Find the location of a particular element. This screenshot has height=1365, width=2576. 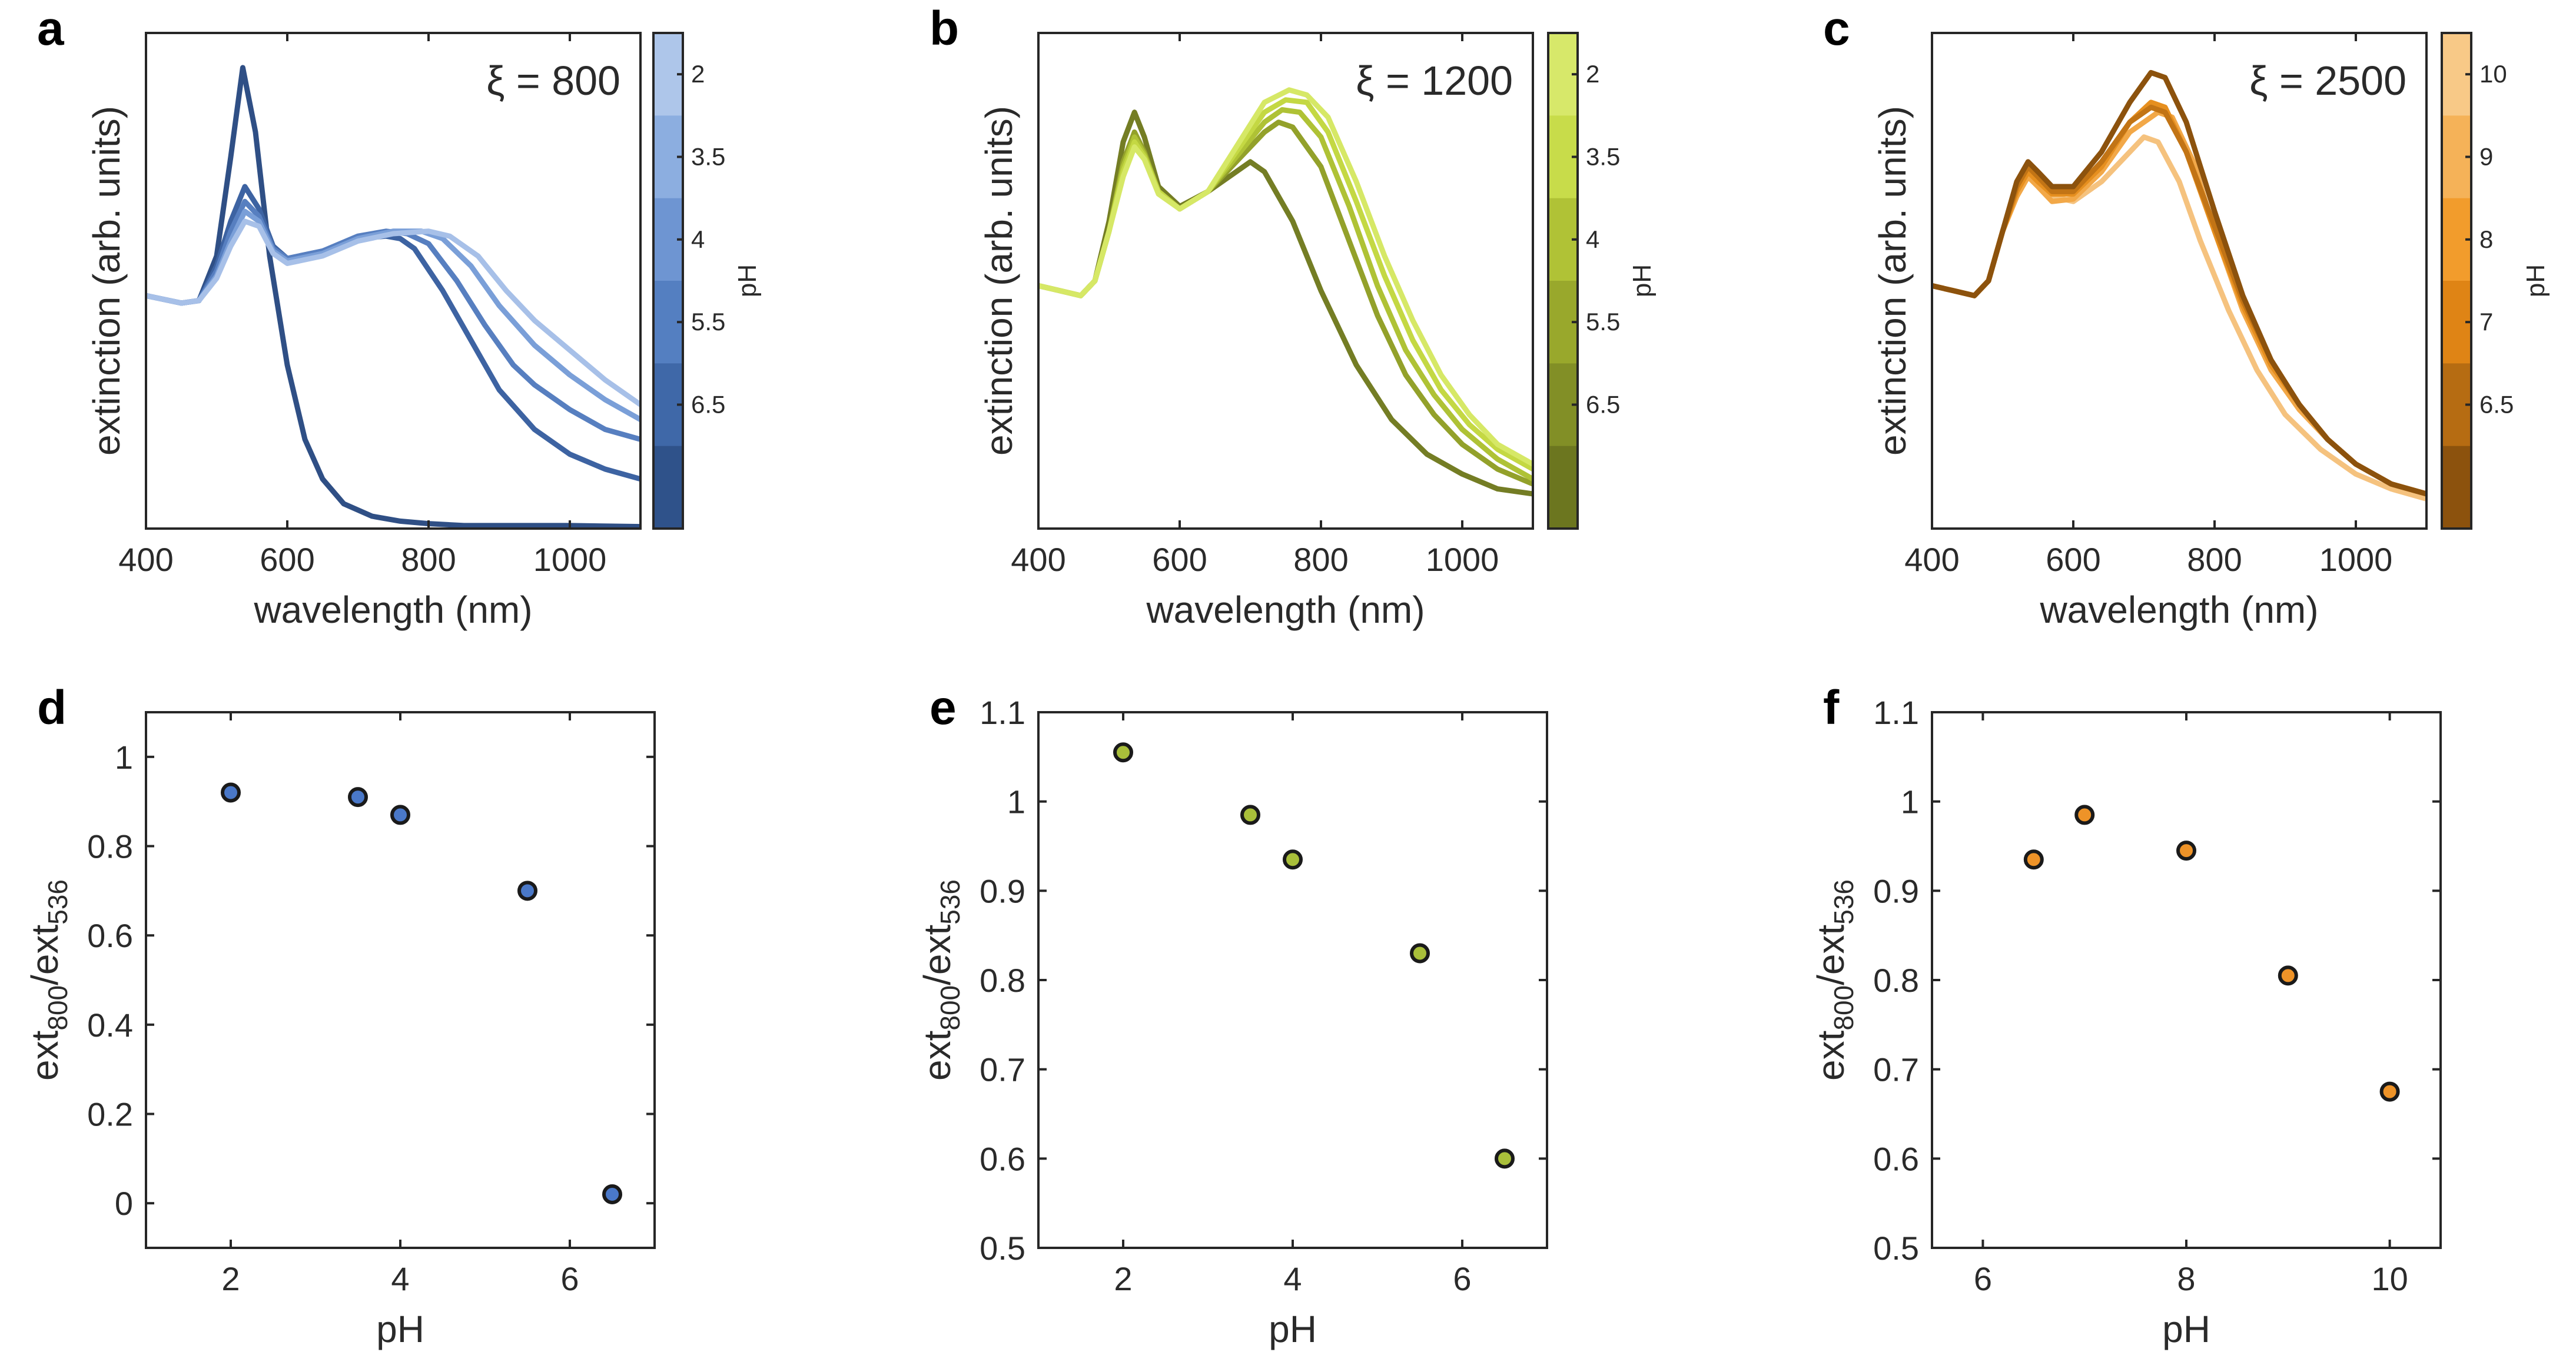

colorbar-tick-label: 8 is located at coordinates (2486, 239).